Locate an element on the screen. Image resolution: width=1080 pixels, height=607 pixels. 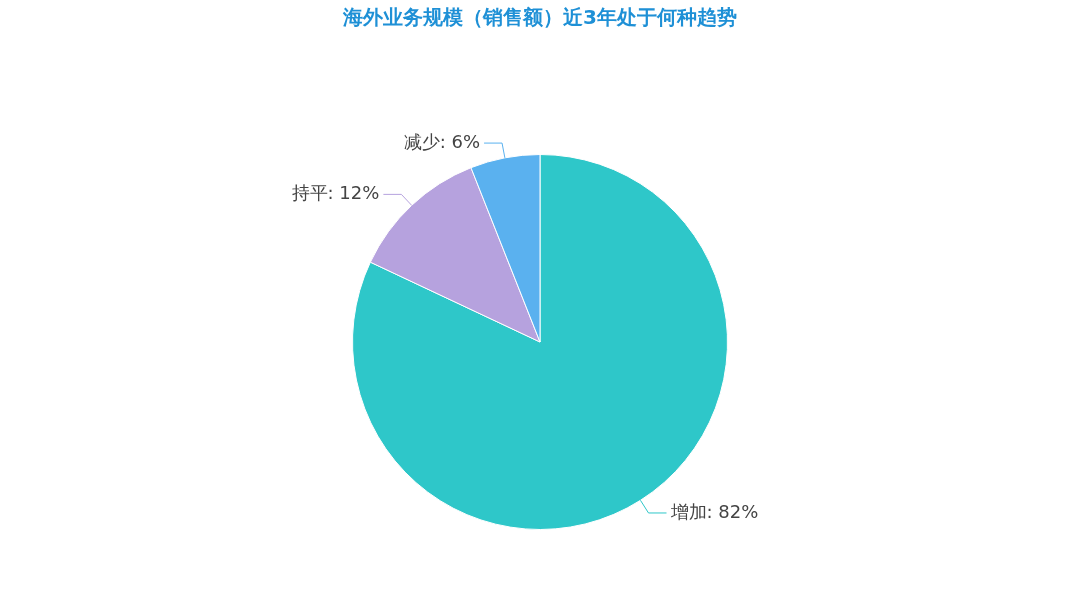
slice-label: 增加: 82% is located at coordinates (714, 511).